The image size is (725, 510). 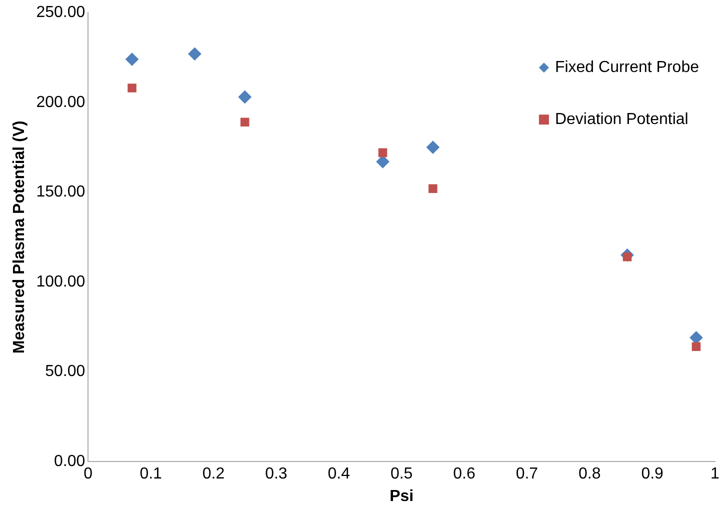 What do you see at coordinates (88, 474) in the screenshot?
I see `x-tick-label: 0` at bounding box center [88, 474].